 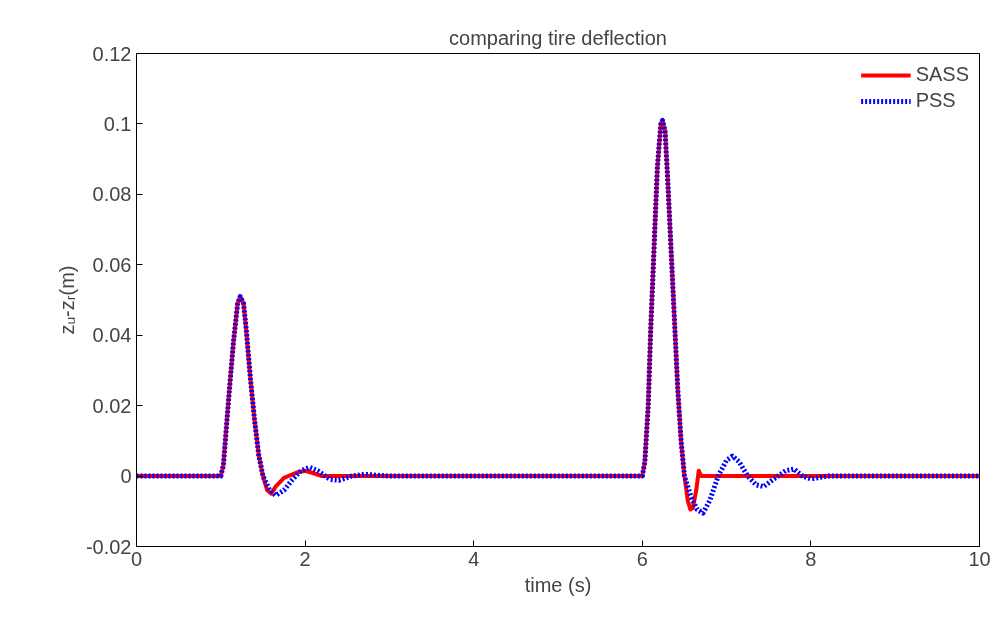 I want to click on y-tick-label: 0, so click(x=126, y=476).